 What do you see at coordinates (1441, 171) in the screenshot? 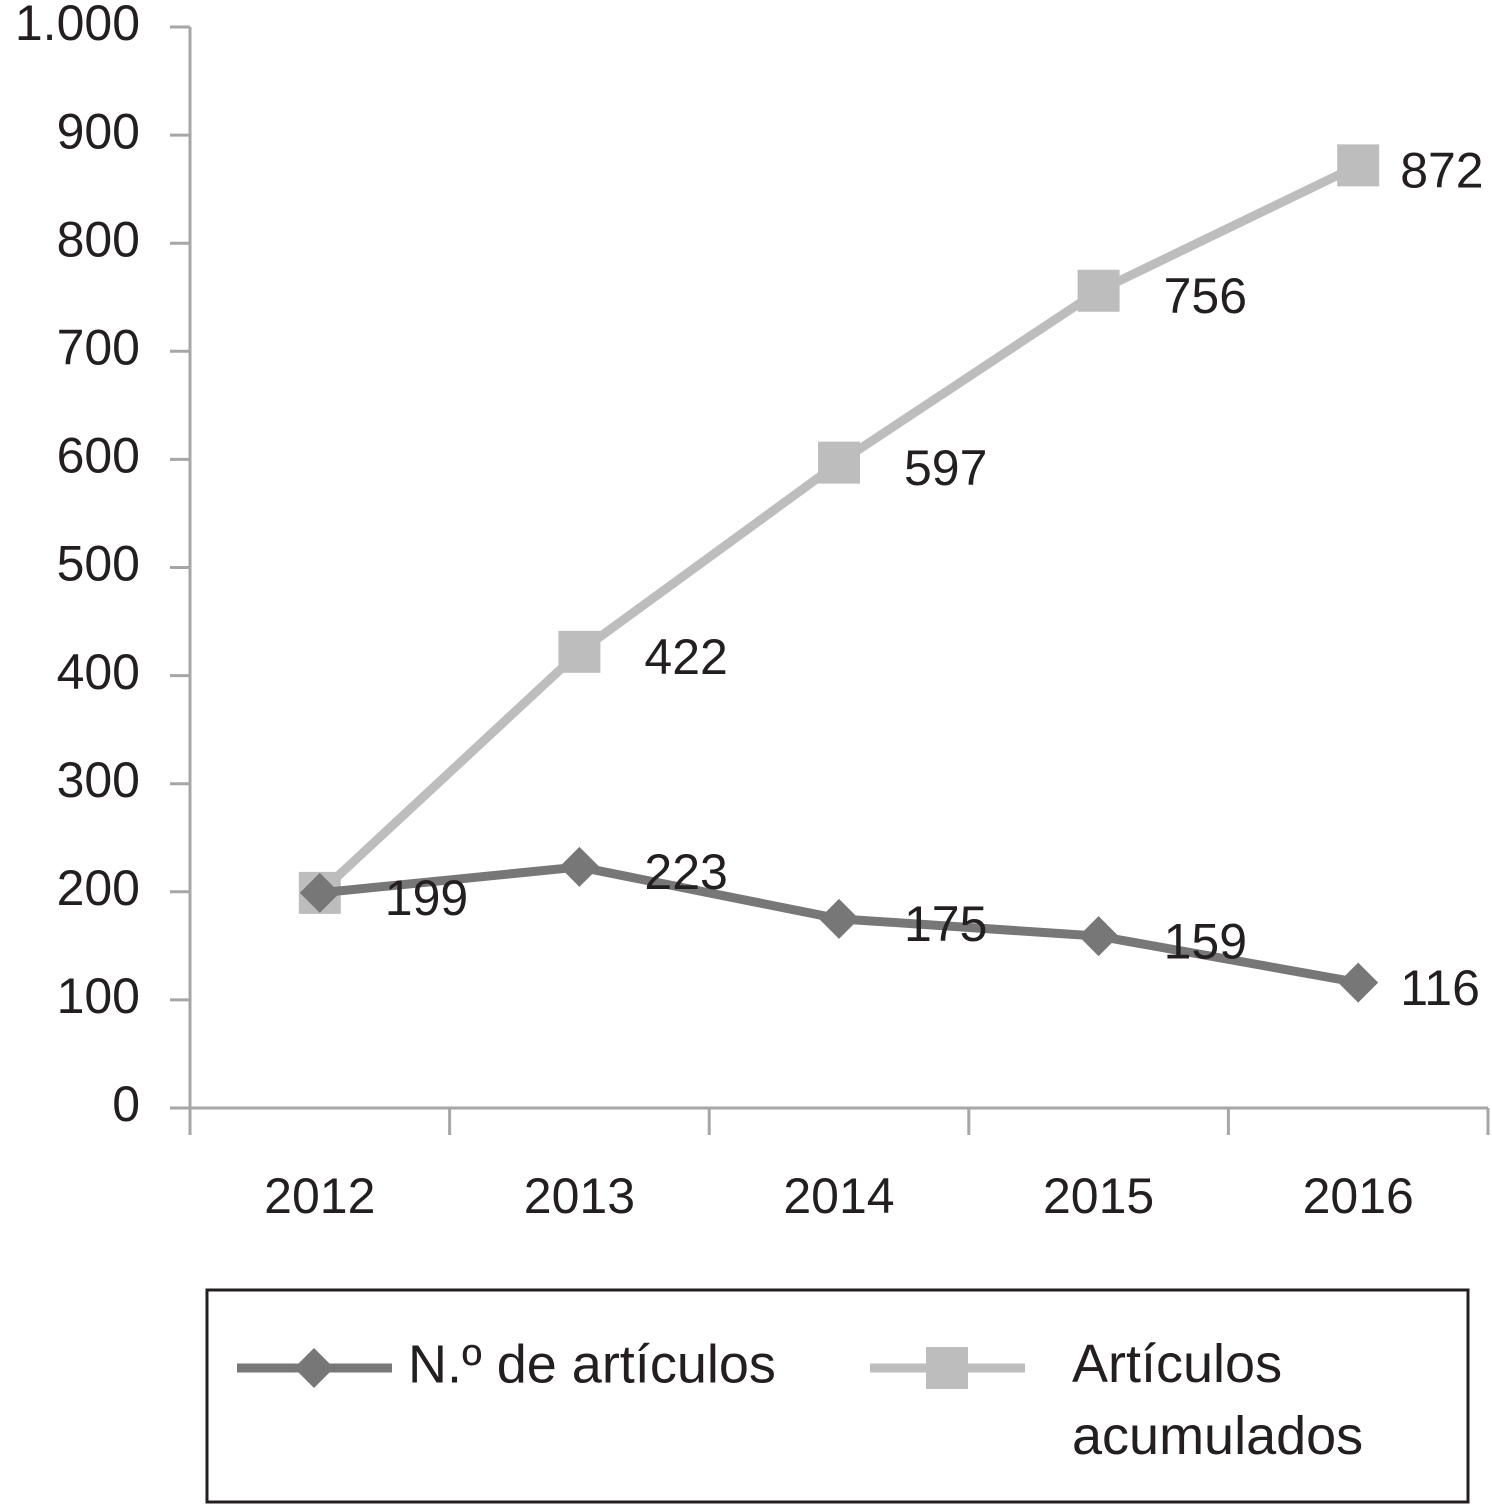
I see `data-label: 872` at bounding box center [1441, 171].